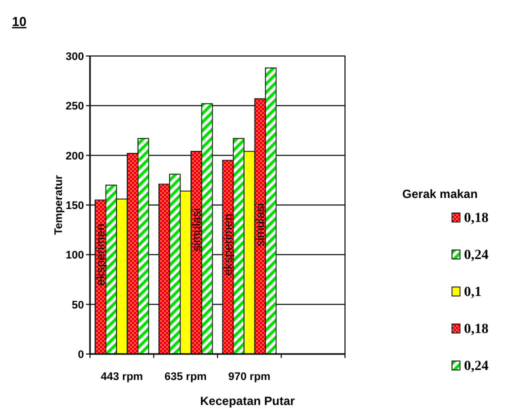  Describe the element at coordinates (248, 401) in the screenshot. I see `x-axis-title: Kecepatan Putar` at that location.